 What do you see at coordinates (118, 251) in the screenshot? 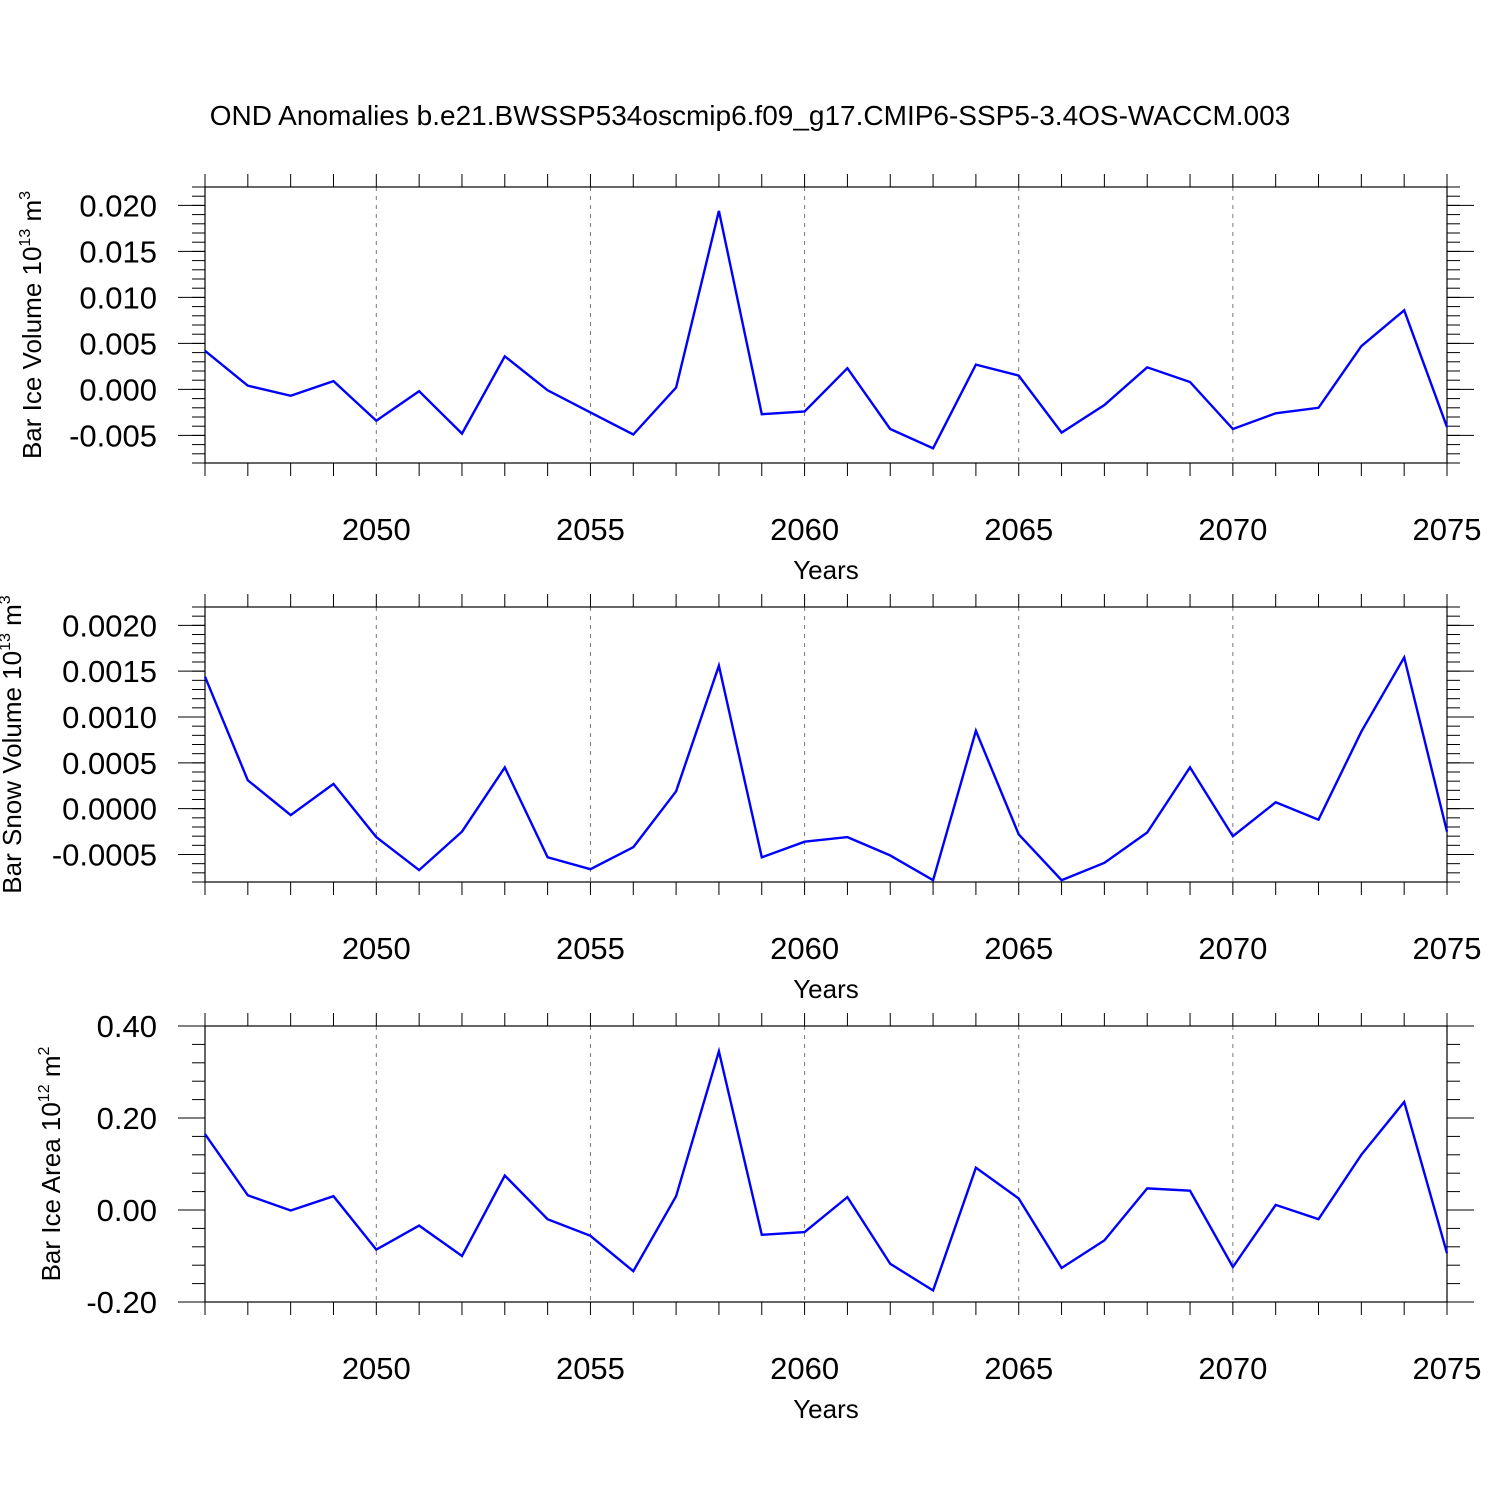
I see `y-tick-label: 0.015` at bounding box center [118, 251].